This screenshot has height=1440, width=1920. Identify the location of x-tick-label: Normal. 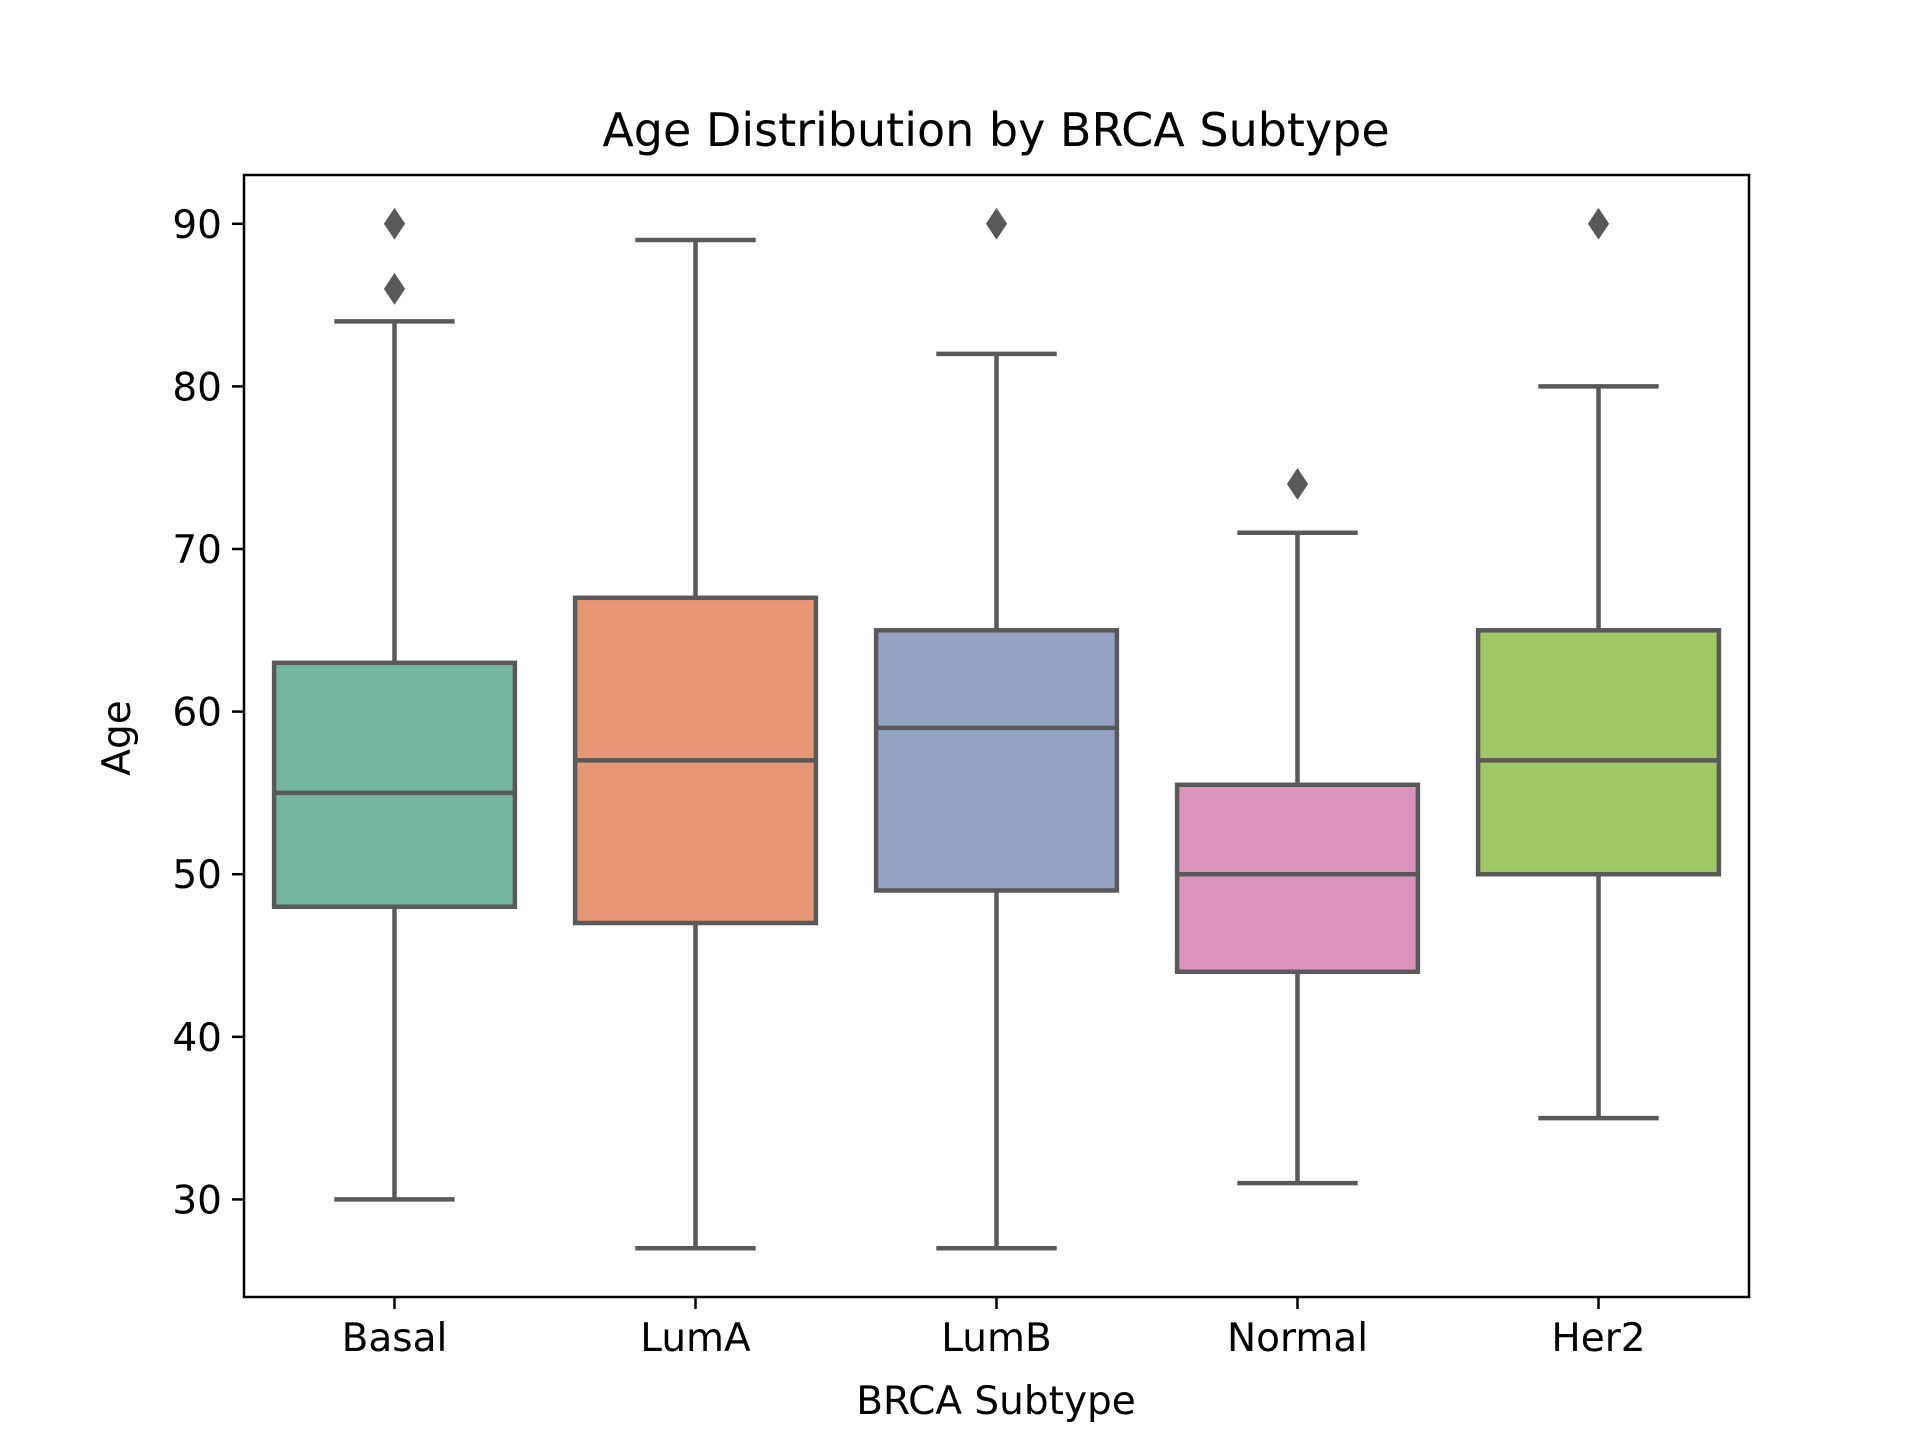
(1297, 1338).